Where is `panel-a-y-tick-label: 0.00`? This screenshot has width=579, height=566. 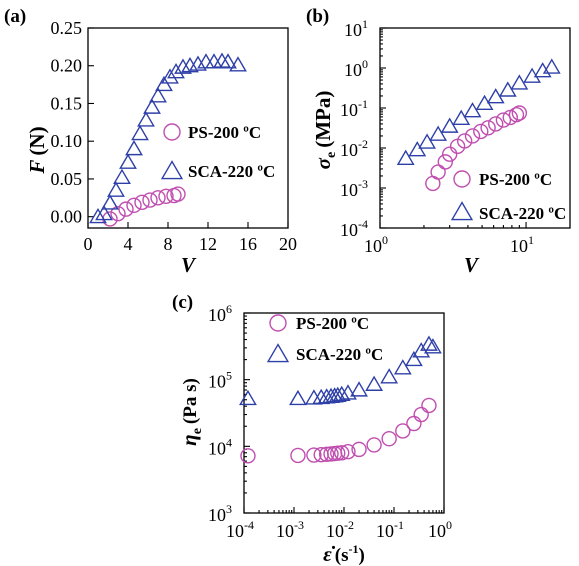
panel-a-y-tick-label: 0.00 is located at coordinates (67, 217).